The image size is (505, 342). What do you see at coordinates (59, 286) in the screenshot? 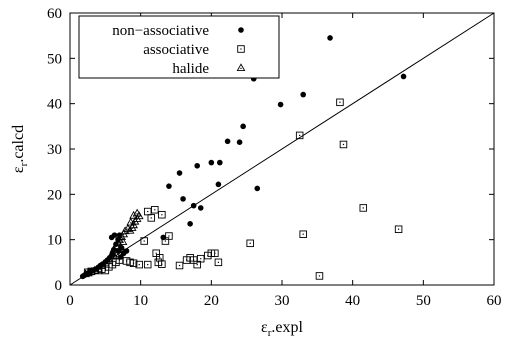
I see `y-tick-label: 0` at bounding box center [59, 286].